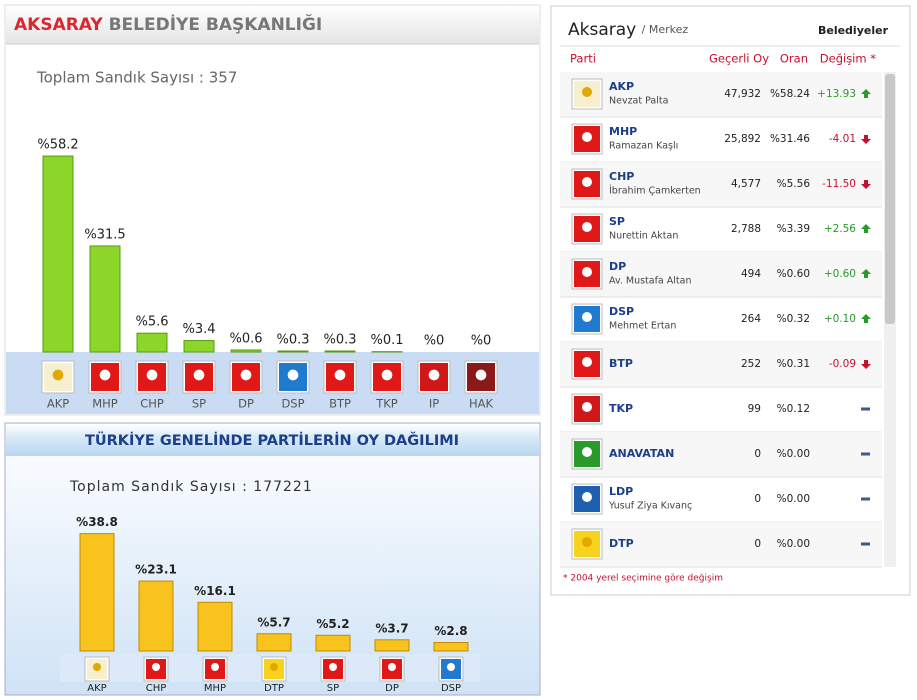 The width and height of the screenshot is (917, 700). I want to click on votes: 0, so click(757, 499).